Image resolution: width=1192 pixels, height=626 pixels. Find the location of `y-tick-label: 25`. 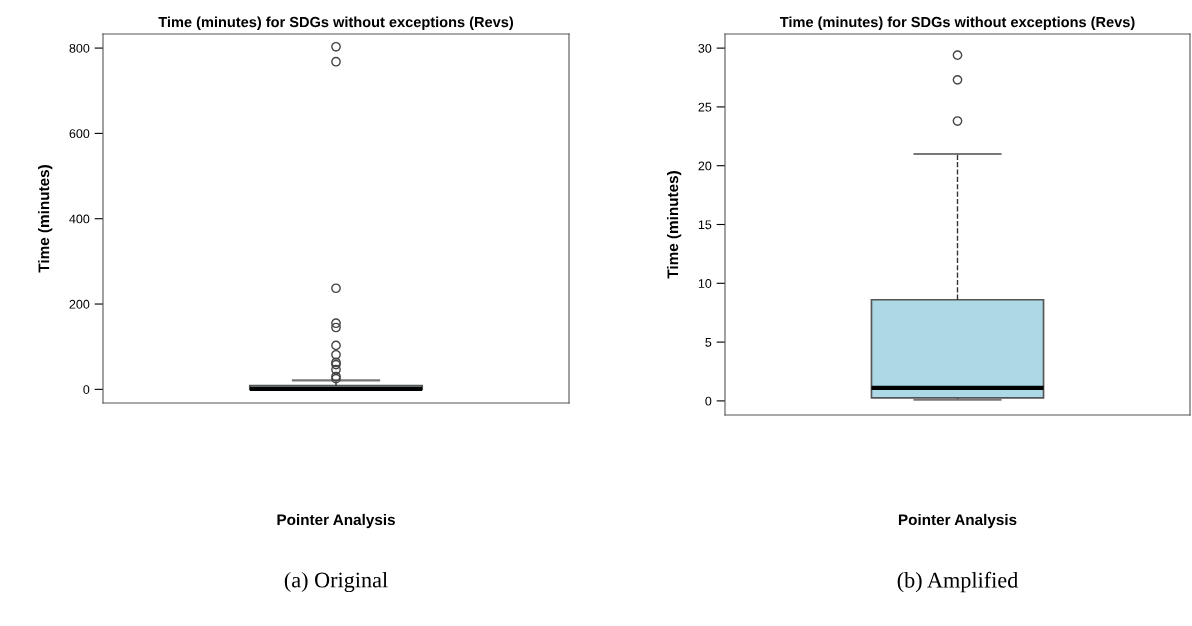

y-tick-label: 25 is located at coordinates (705, 107).